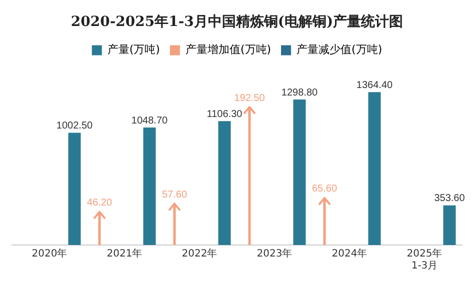  Describe the element at coordinates (228, 49) in the screenshot. I see `legend-label: 产量增加值(万吨)` at that location.